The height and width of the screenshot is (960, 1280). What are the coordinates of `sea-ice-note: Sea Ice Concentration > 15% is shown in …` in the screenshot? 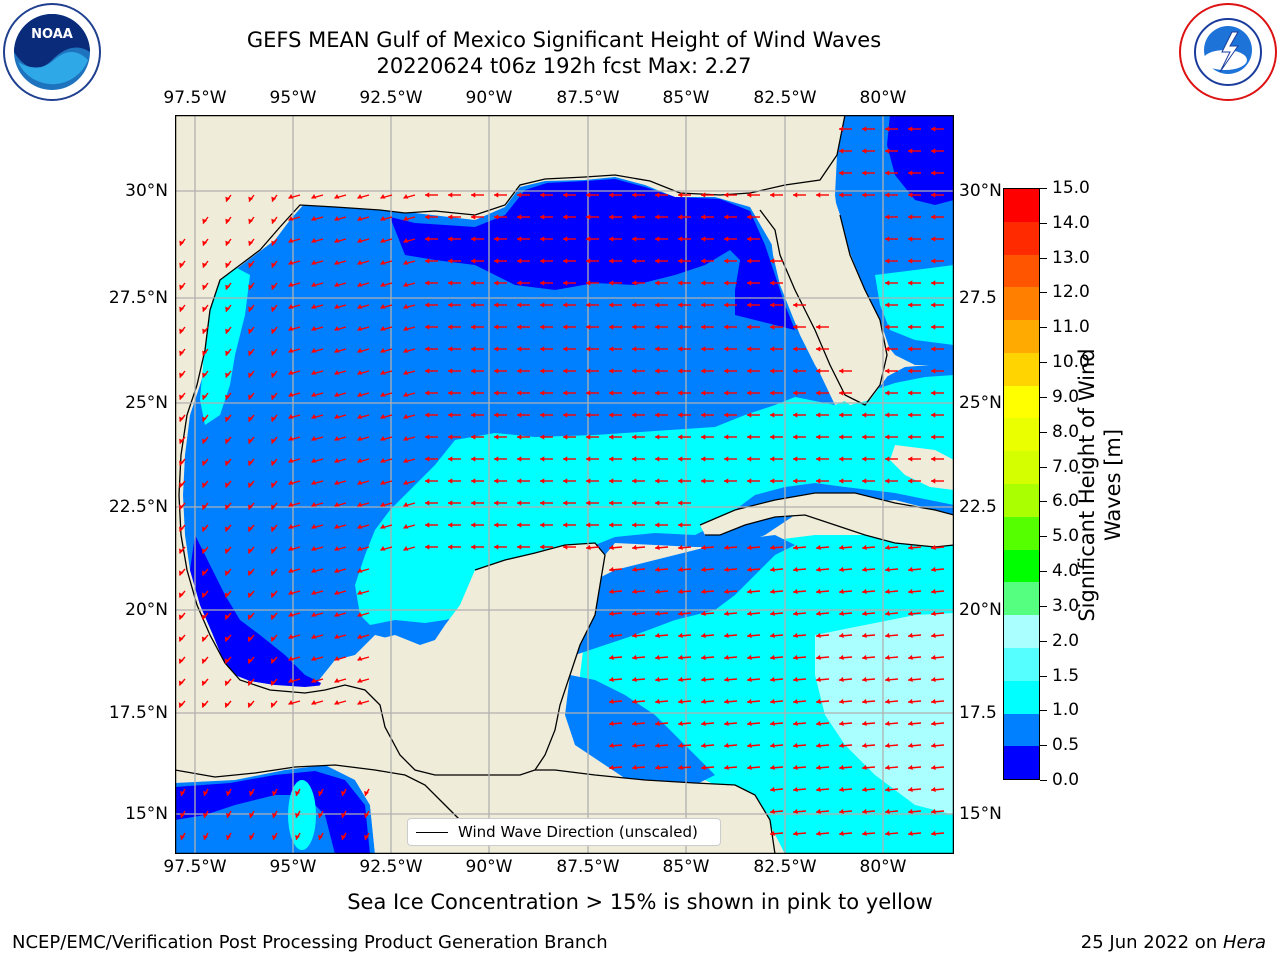 It's located at (640, 902).